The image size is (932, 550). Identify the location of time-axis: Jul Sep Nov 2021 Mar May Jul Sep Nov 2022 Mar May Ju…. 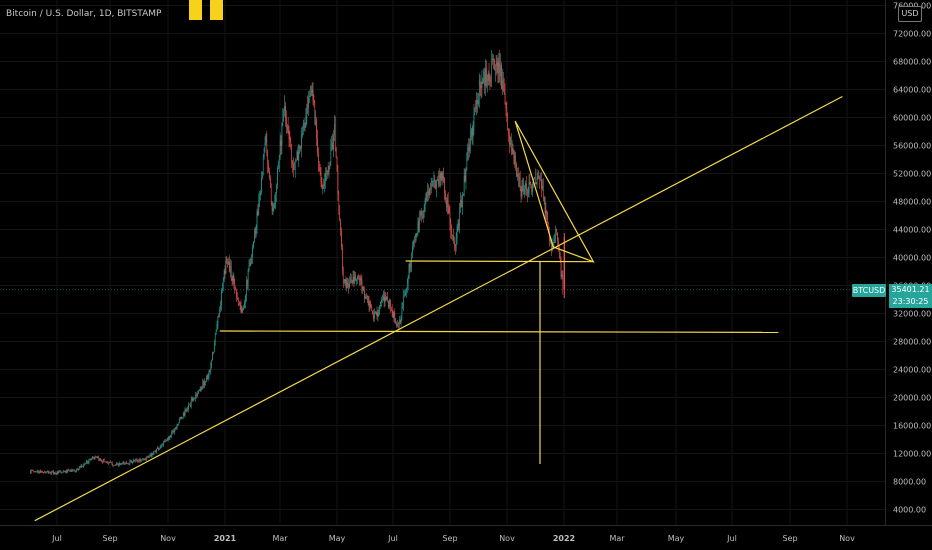
(466, 534).